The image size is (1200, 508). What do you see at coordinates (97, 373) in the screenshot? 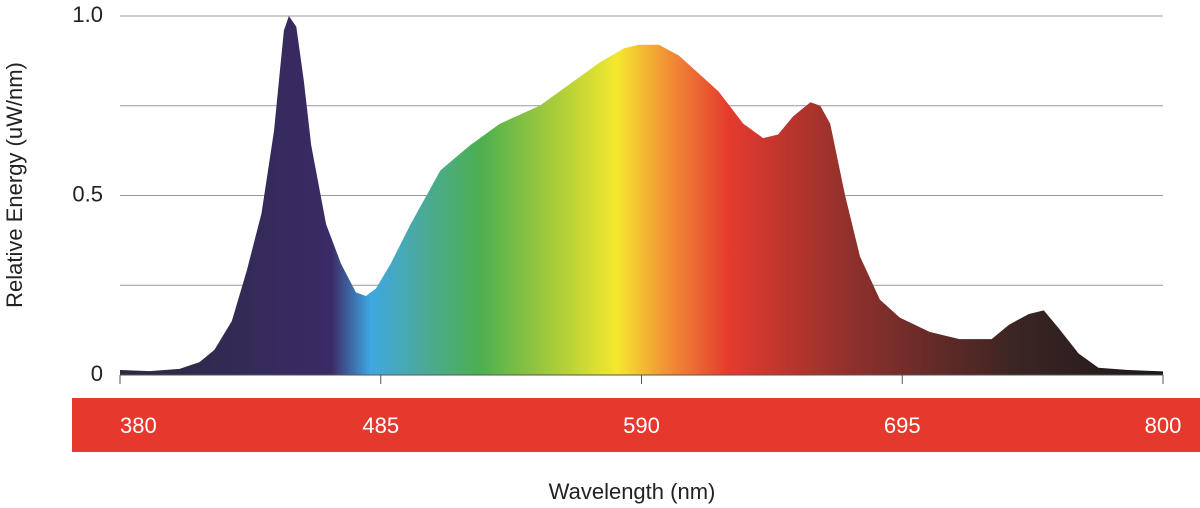
I see `y-tick-label: 0` at bounding box center [97, 373].